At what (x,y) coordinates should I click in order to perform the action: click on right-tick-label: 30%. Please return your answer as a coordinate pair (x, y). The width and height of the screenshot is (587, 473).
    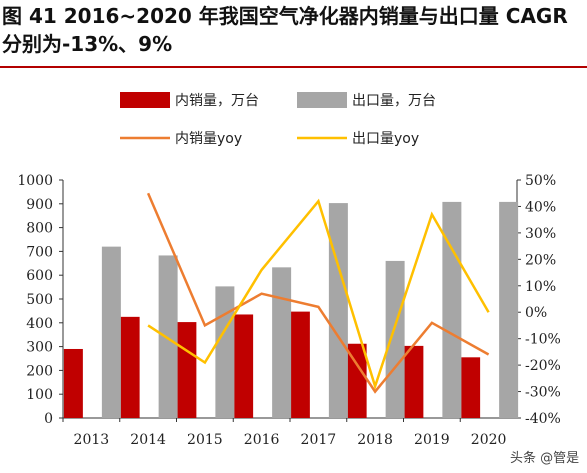
    Looking at the image, I should click on (540, 234).